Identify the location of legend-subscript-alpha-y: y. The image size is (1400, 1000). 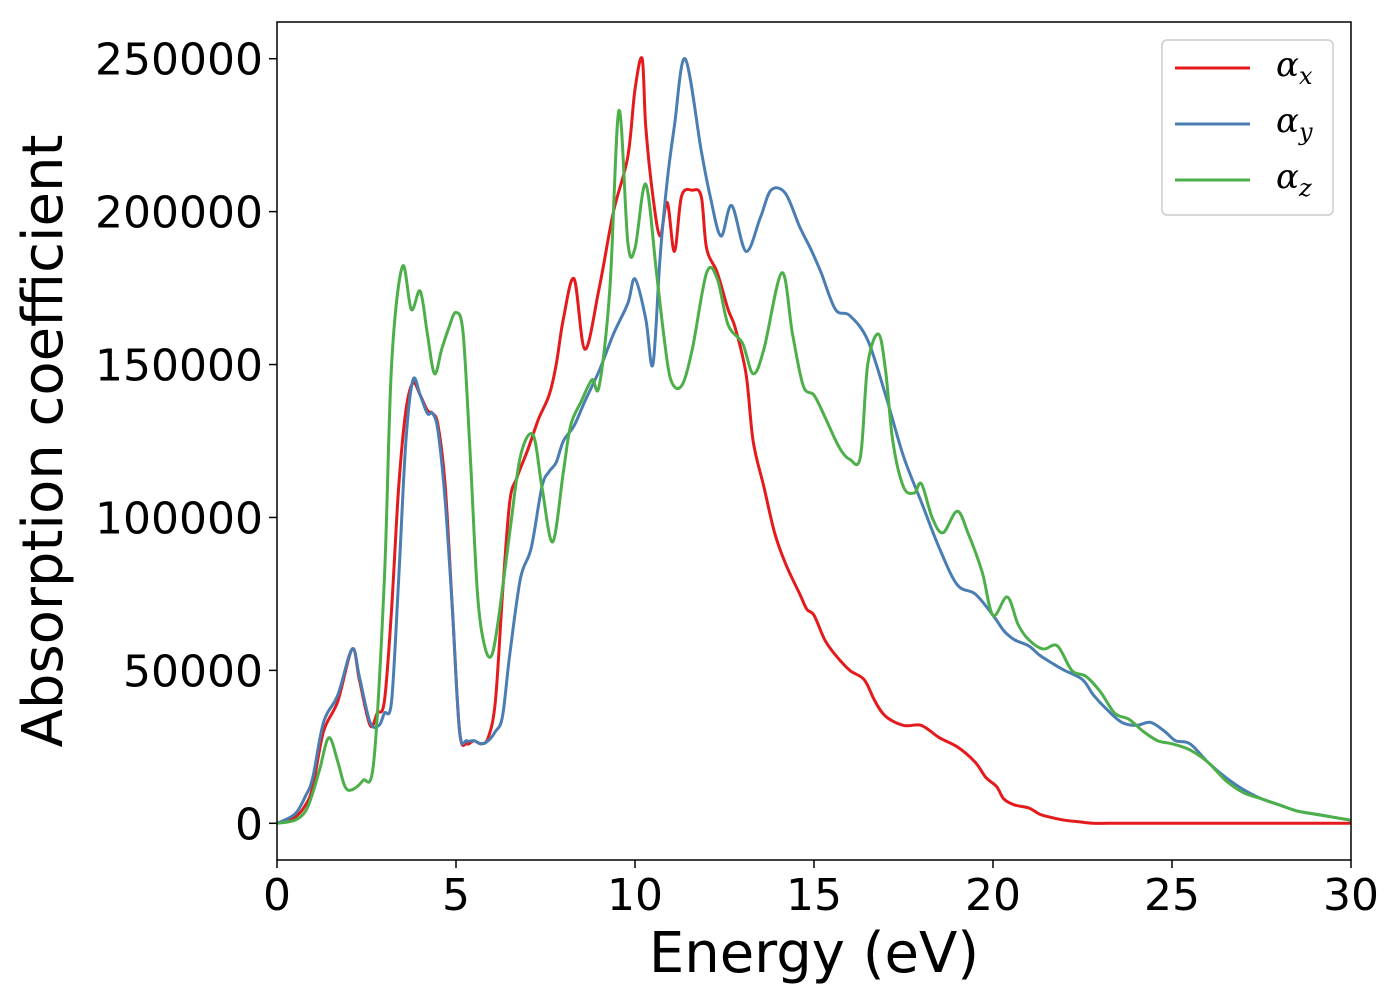
(1305, 132).